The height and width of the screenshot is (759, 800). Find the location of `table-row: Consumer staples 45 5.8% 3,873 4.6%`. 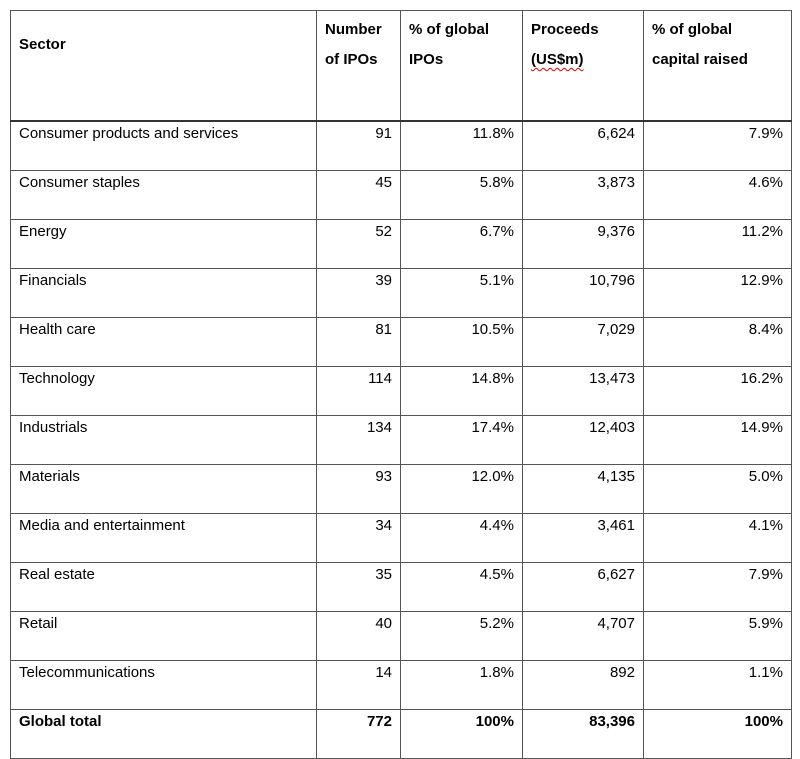

table-row: Consumer staples 45 5.8% 3,873 4.6% is located at coordinates (401, 195).